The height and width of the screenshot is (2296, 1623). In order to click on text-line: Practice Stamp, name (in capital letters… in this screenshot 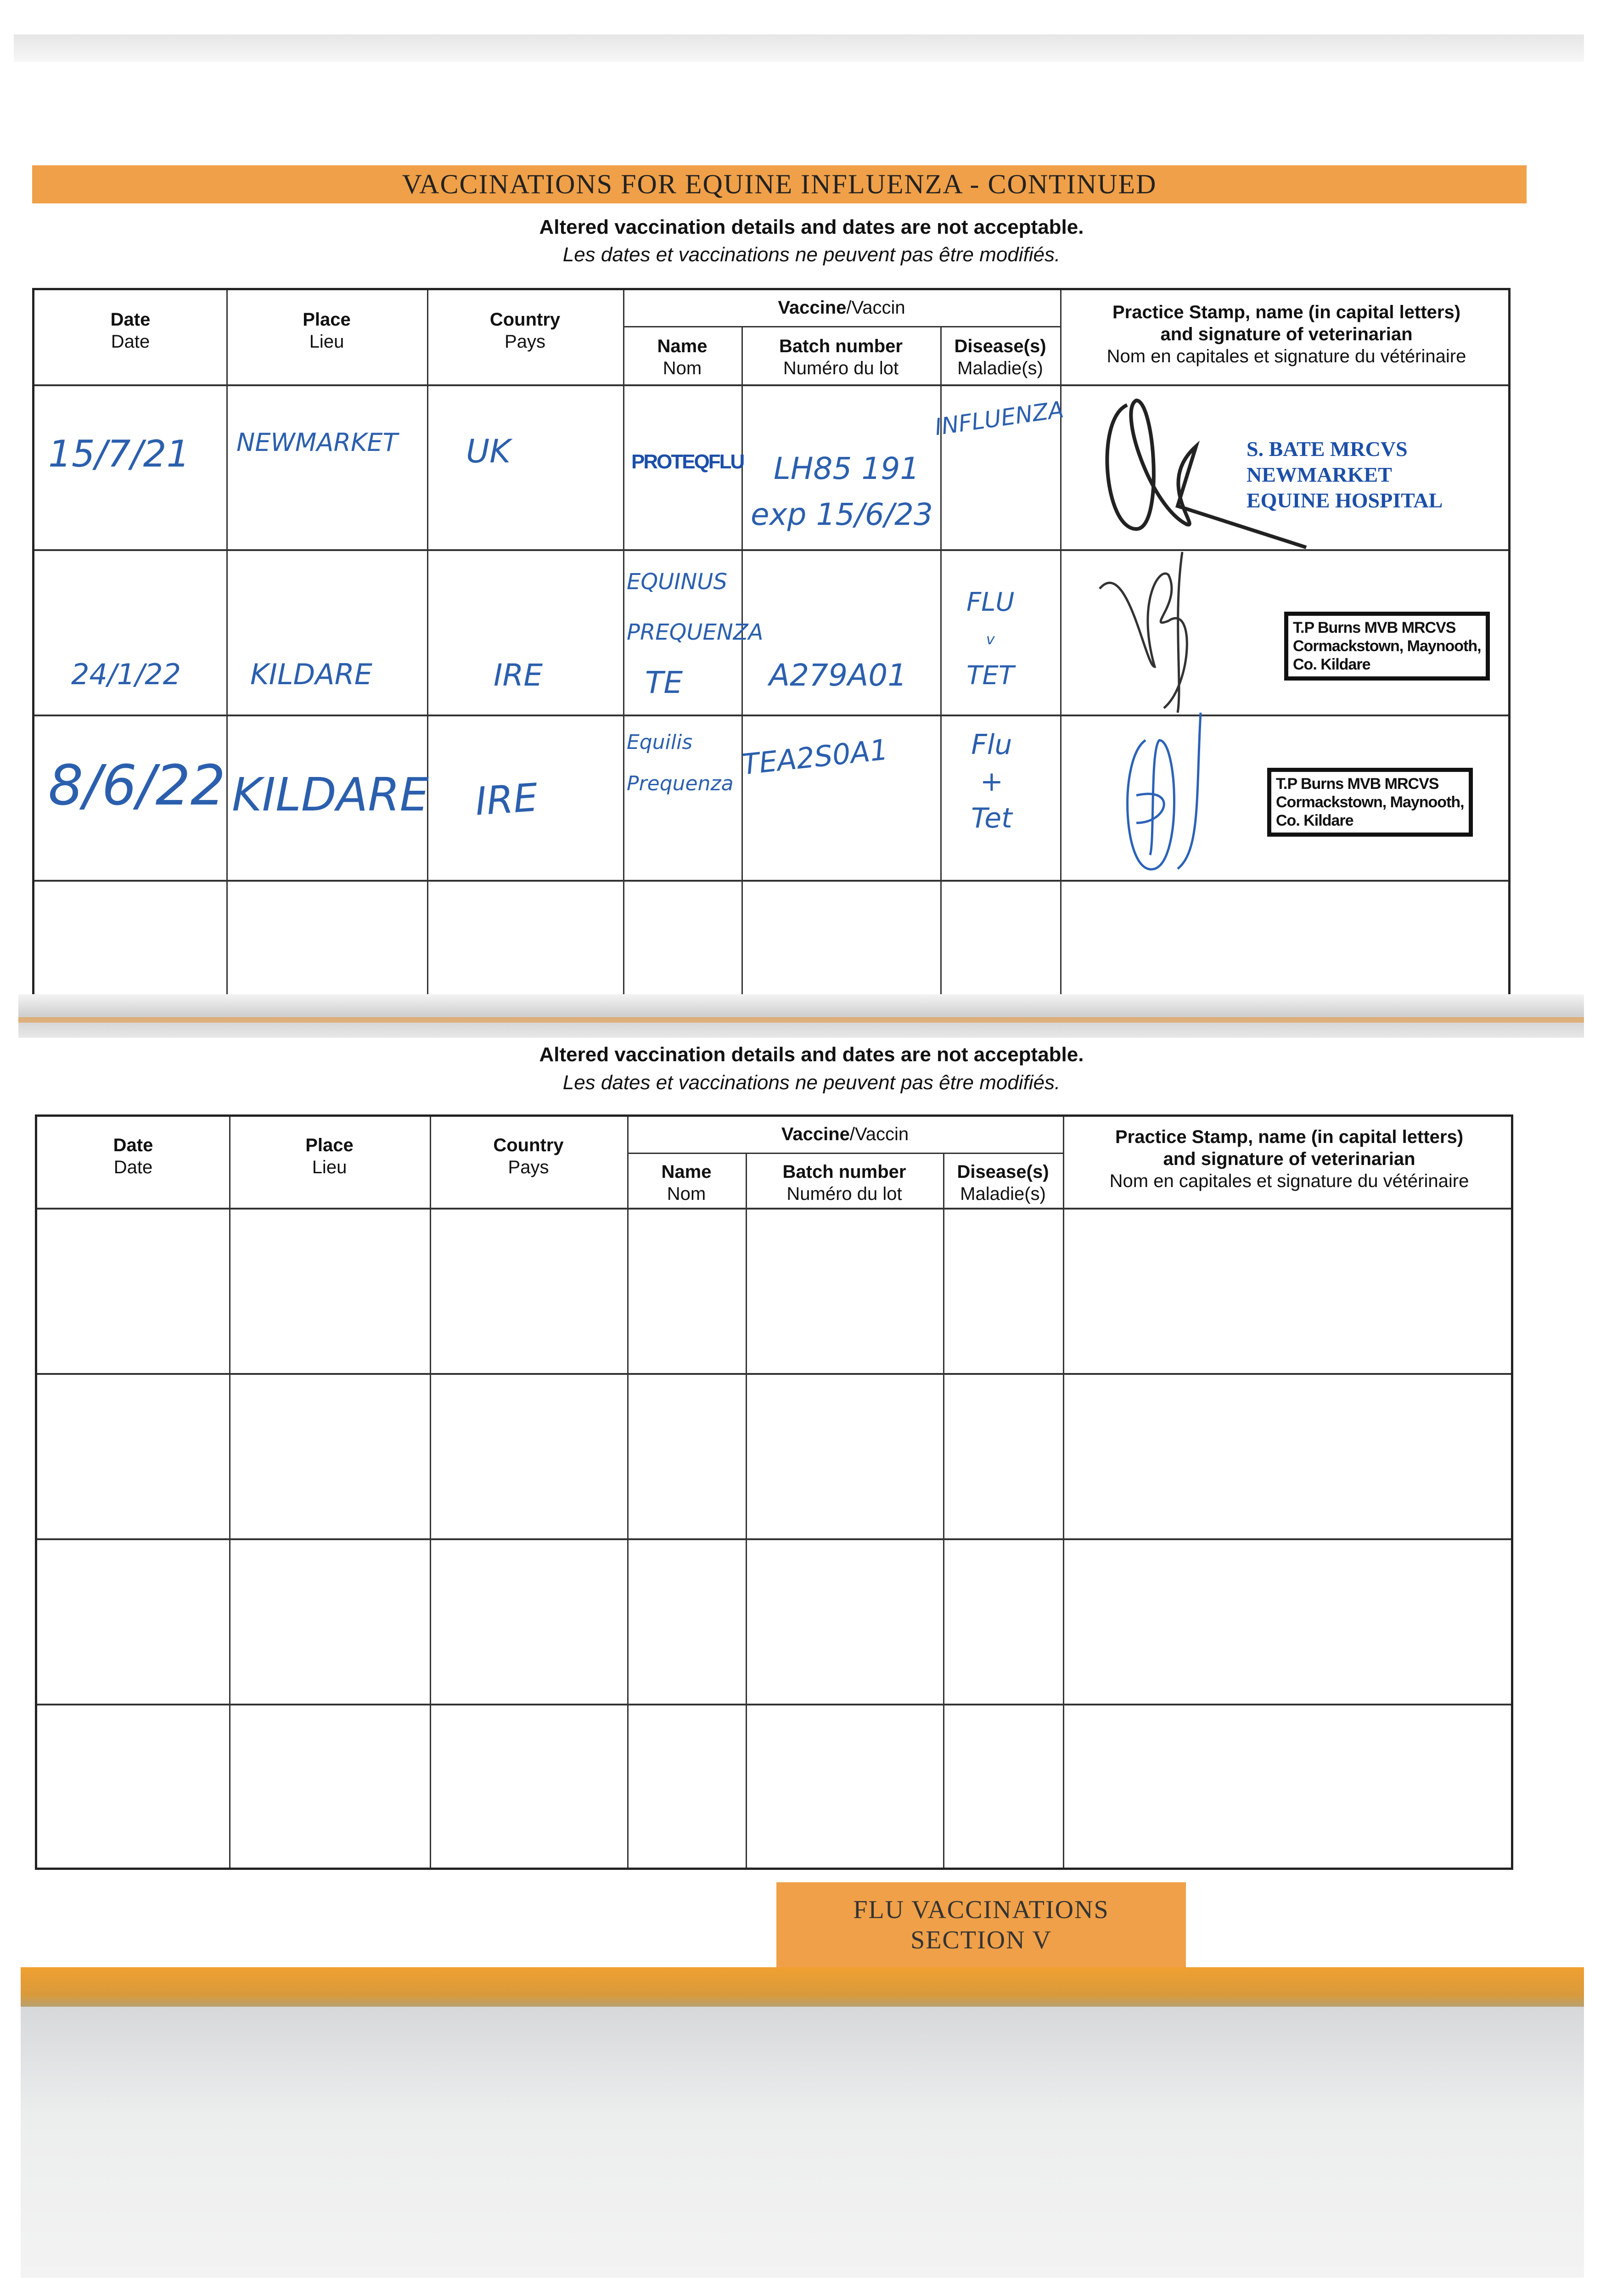, I will do `click(1286, 312)`.